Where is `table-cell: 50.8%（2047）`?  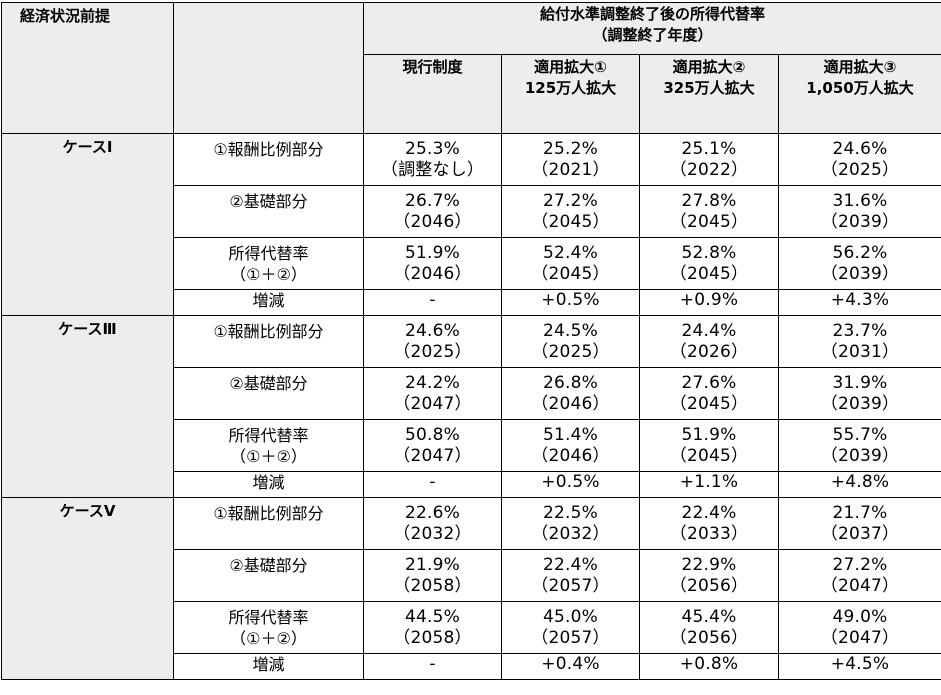
table-cell: 50.8%（2047） is located at coordinates (433, 446).